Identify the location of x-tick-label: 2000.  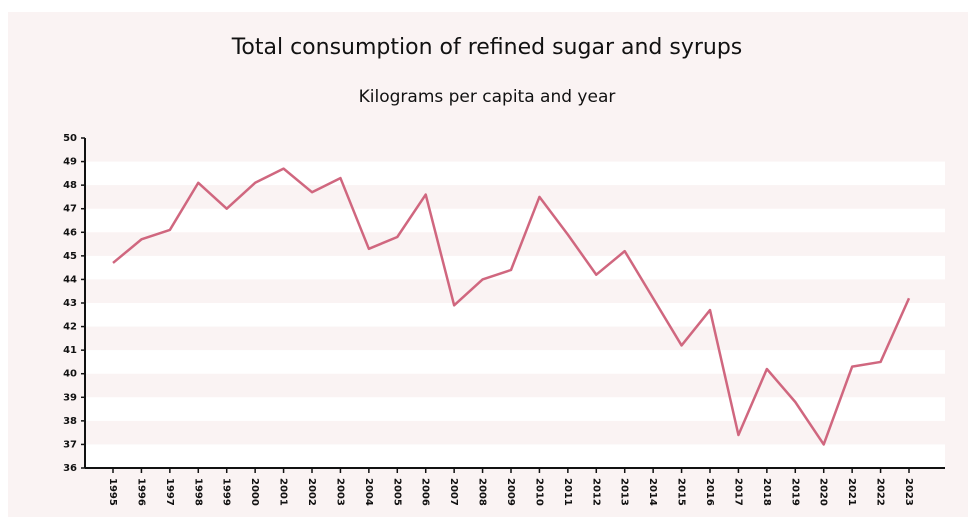
(254, 492).